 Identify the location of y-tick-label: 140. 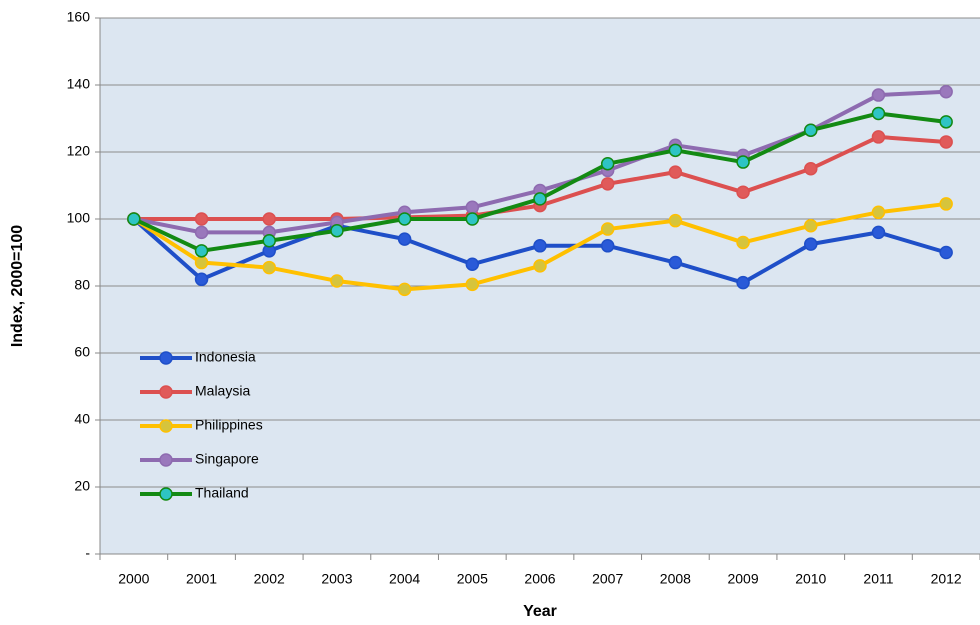
(79, 84).